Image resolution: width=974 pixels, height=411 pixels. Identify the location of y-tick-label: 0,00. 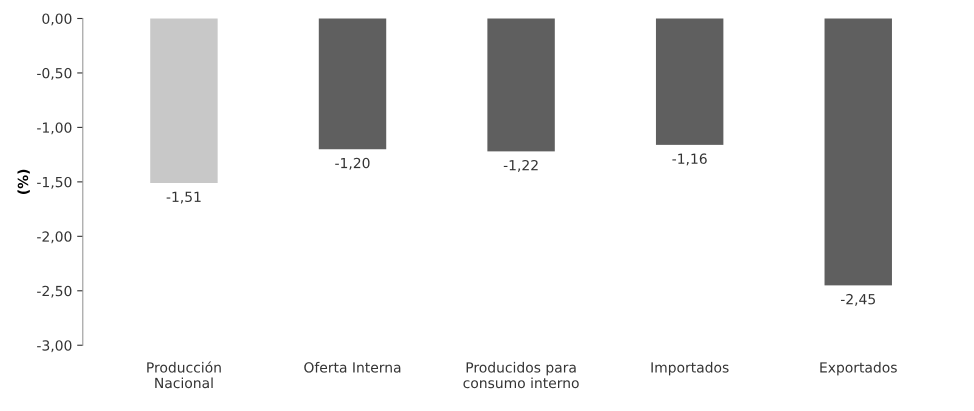
(57, 19).